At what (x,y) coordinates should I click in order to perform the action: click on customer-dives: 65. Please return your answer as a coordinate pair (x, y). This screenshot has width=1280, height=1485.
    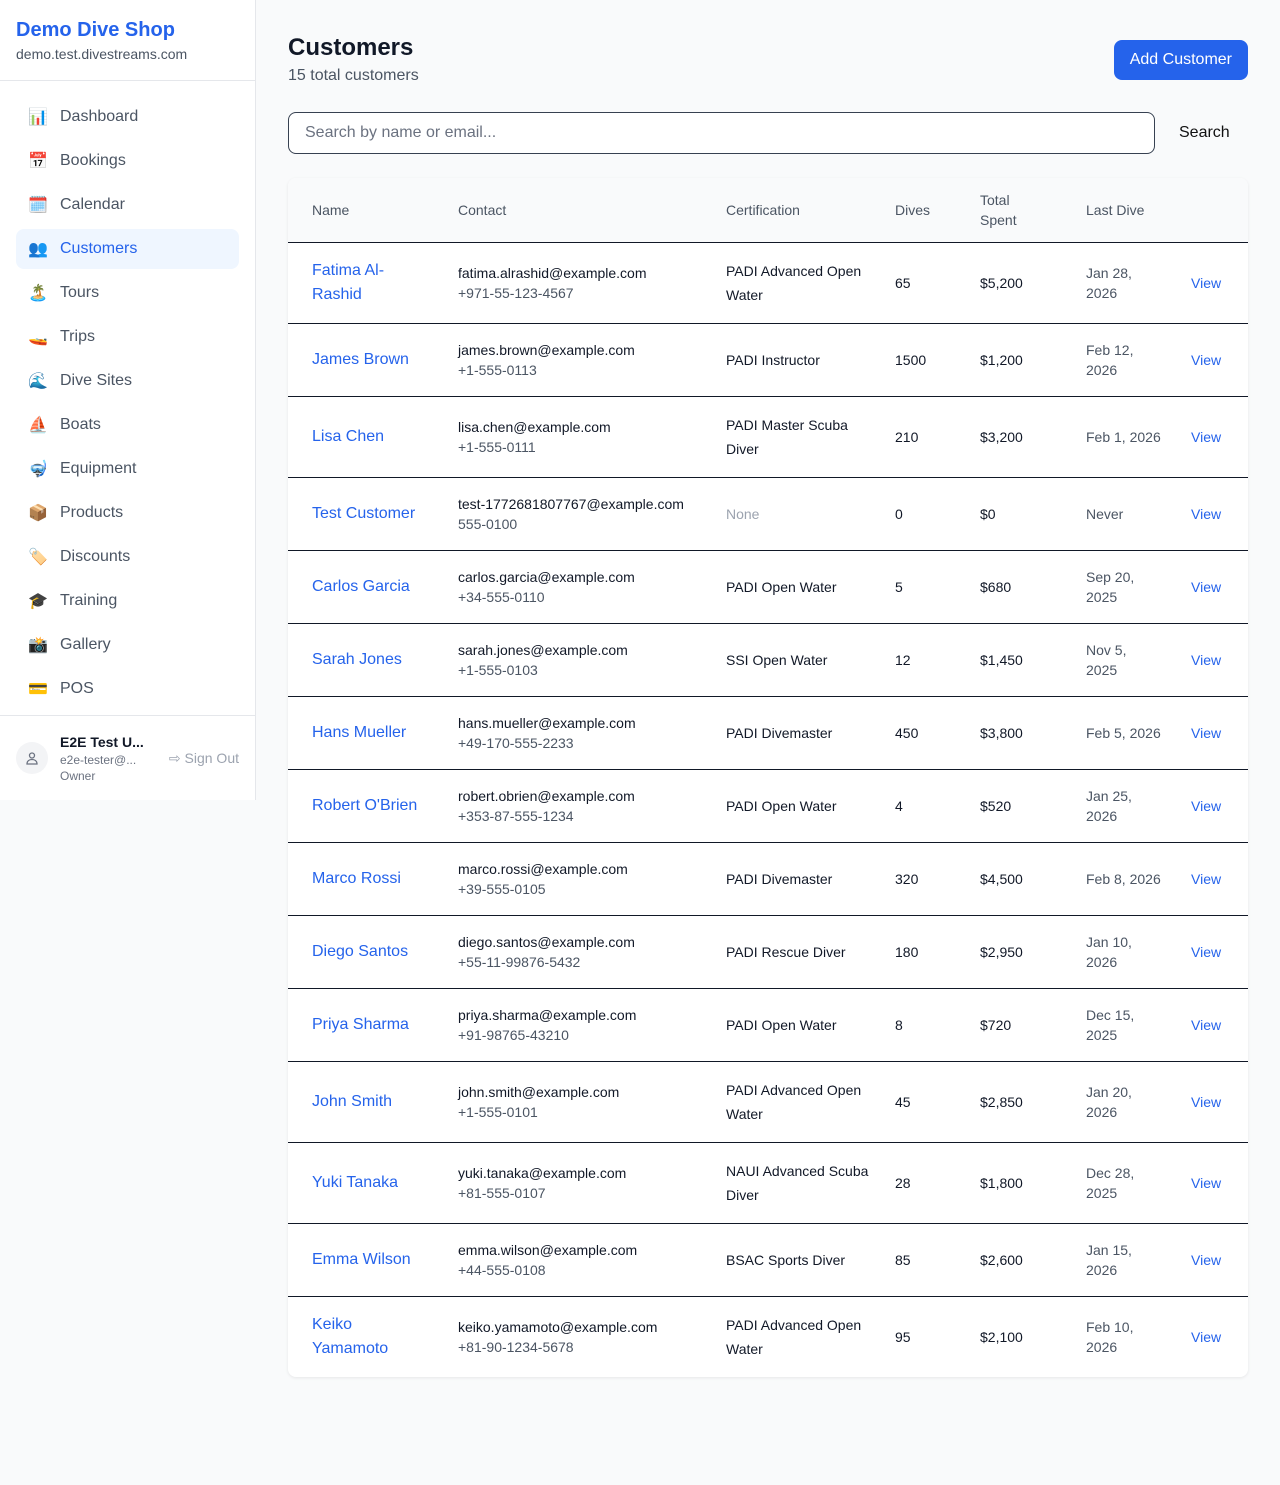
    Looking at the image, I should click on (937, 283).